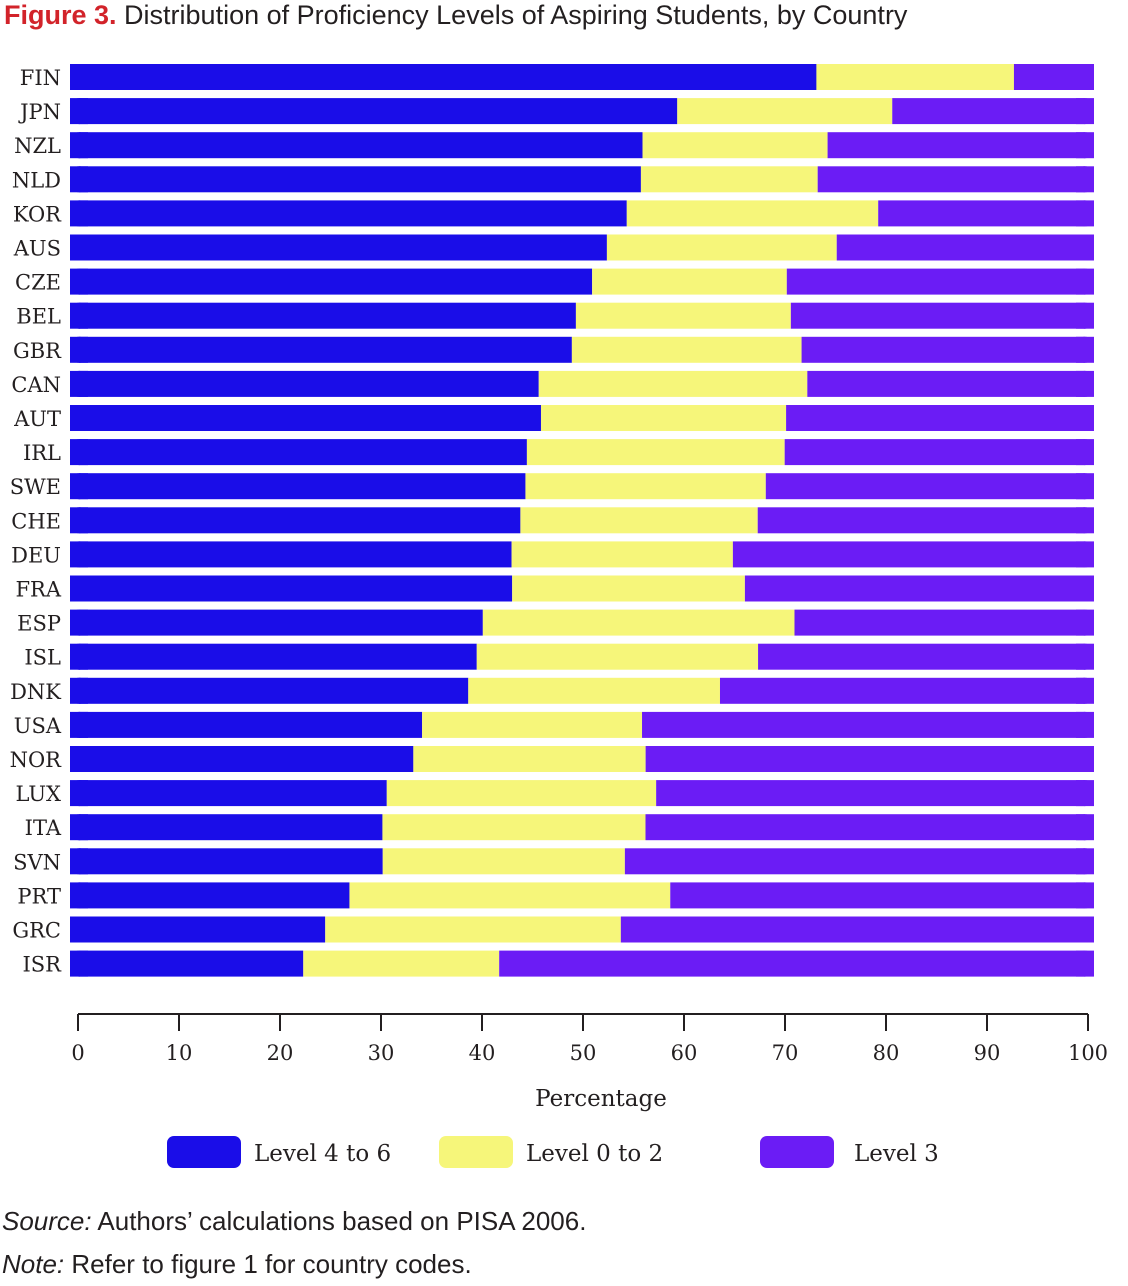  I want to click on note-text: Refer to figure 1 for country codes., so click(271, 1264).